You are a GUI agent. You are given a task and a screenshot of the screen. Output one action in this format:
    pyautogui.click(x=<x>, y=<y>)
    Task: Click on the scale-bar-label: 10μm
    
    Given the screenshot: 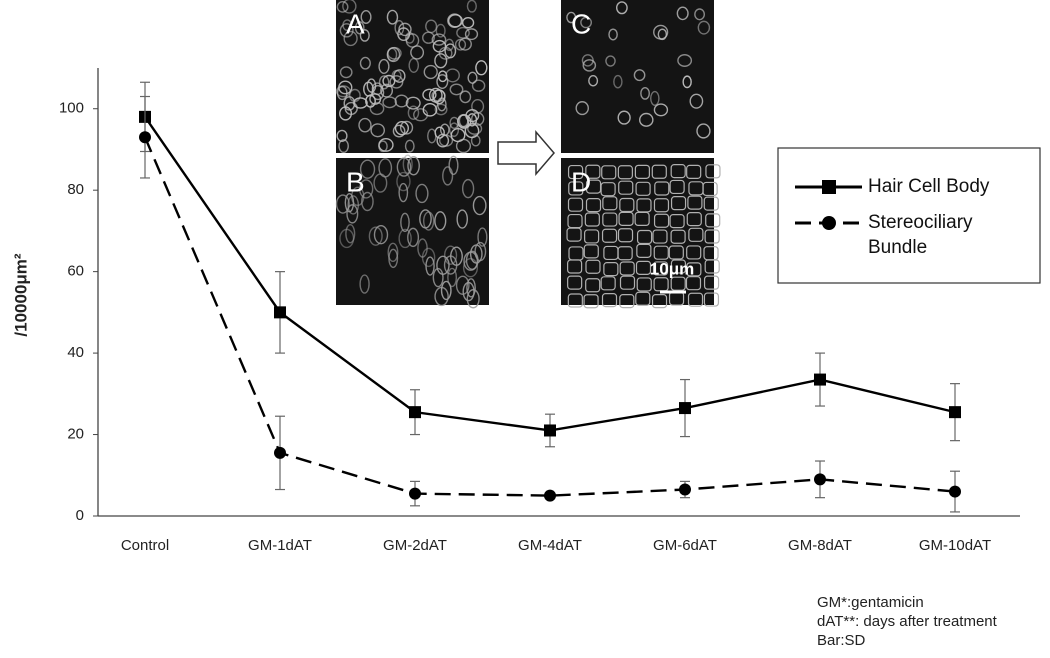 What is the action you would take?
    pyautogui.click(x=672, y=268)
    